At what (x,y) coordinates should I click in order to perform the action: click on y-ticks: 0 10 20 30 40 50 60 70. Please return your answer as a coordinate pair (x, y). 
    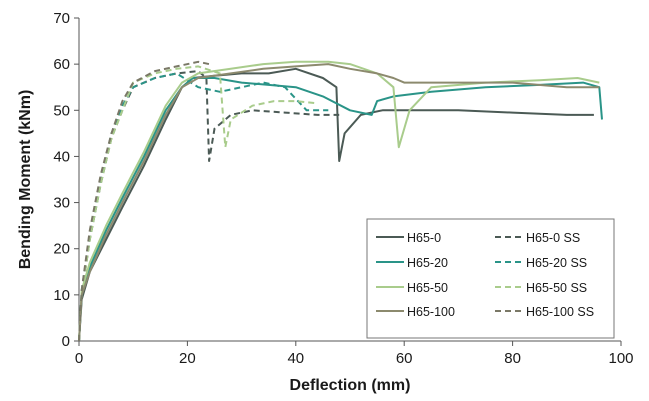
    Looking at the image, I should click on (66, 180).